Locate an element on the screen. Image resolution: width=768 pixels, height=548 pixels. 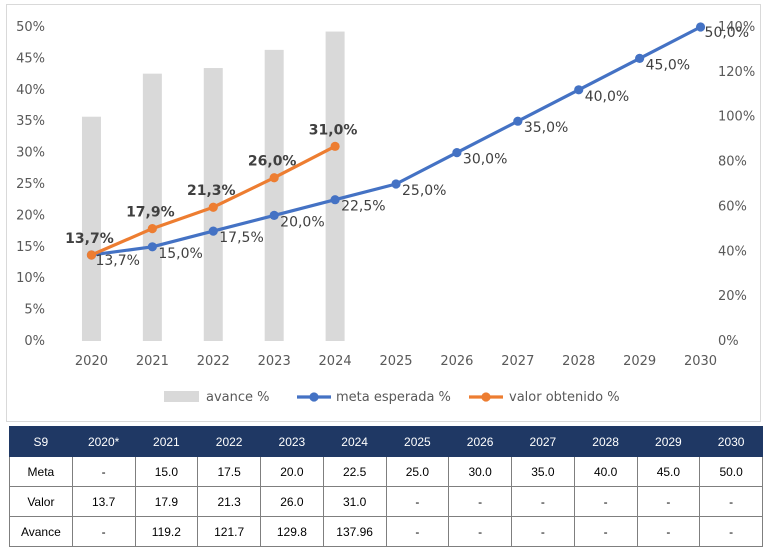
y-right-tick-label: 140% is located at coordinates (736, 27).